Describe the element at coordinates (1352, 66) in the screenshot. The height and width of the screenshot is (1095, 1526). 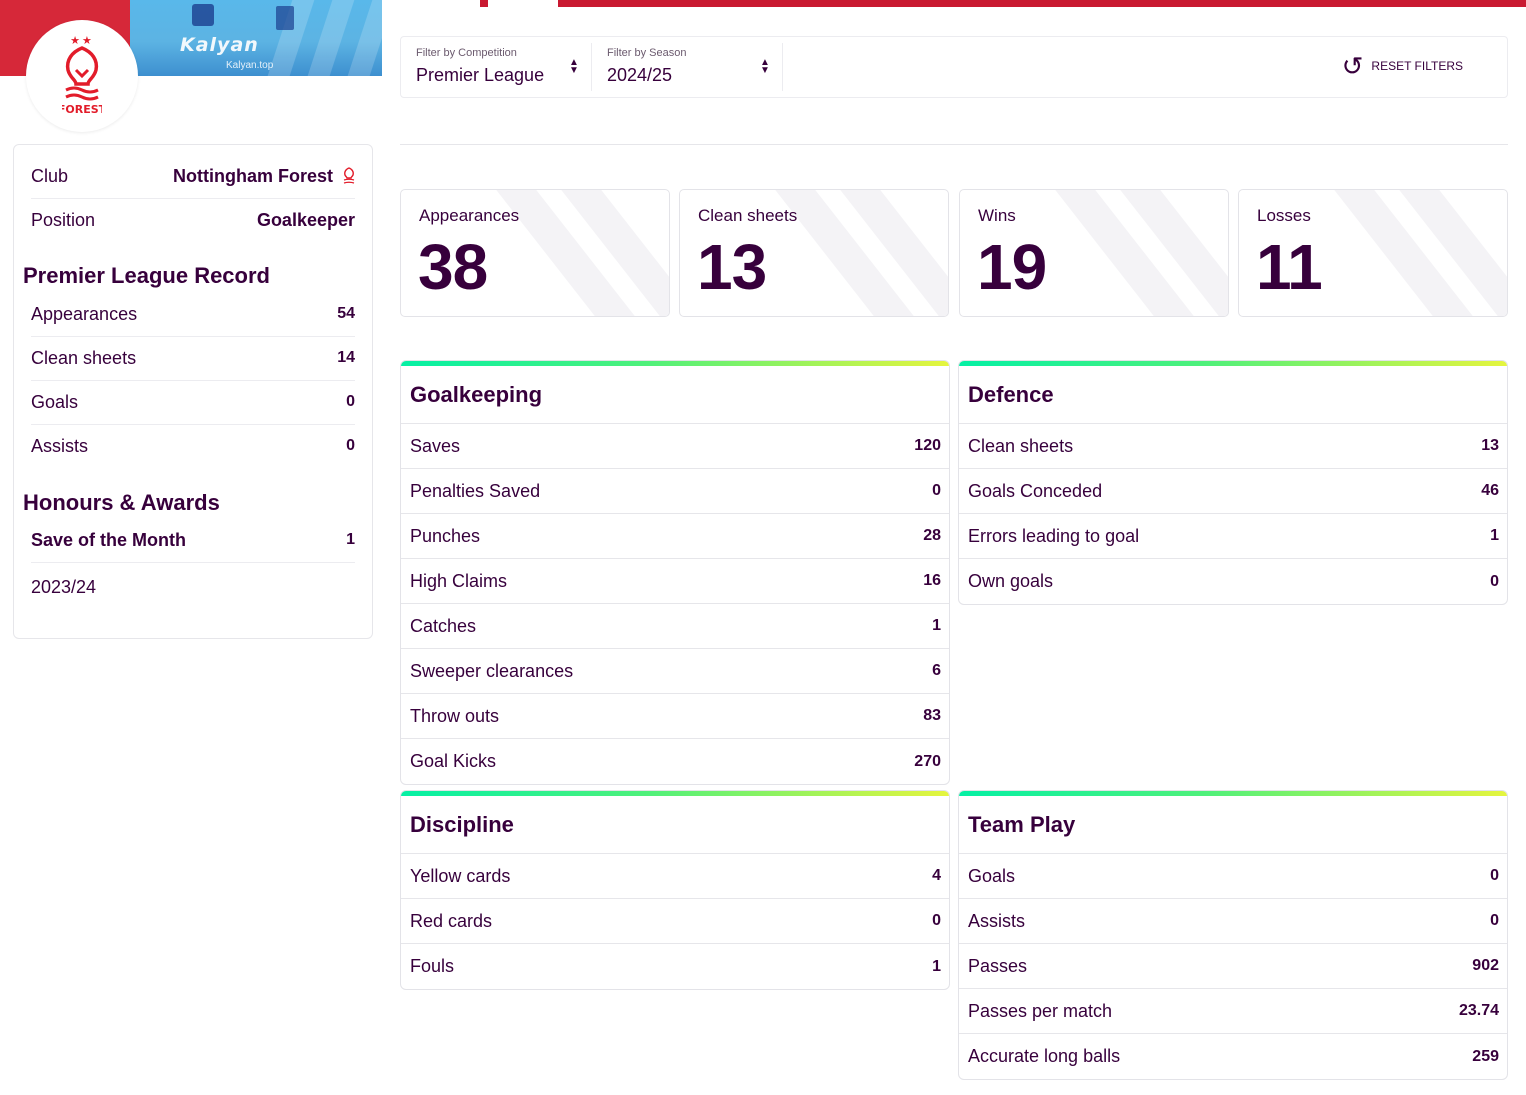
I see `reset-icon: ↺` at that location.